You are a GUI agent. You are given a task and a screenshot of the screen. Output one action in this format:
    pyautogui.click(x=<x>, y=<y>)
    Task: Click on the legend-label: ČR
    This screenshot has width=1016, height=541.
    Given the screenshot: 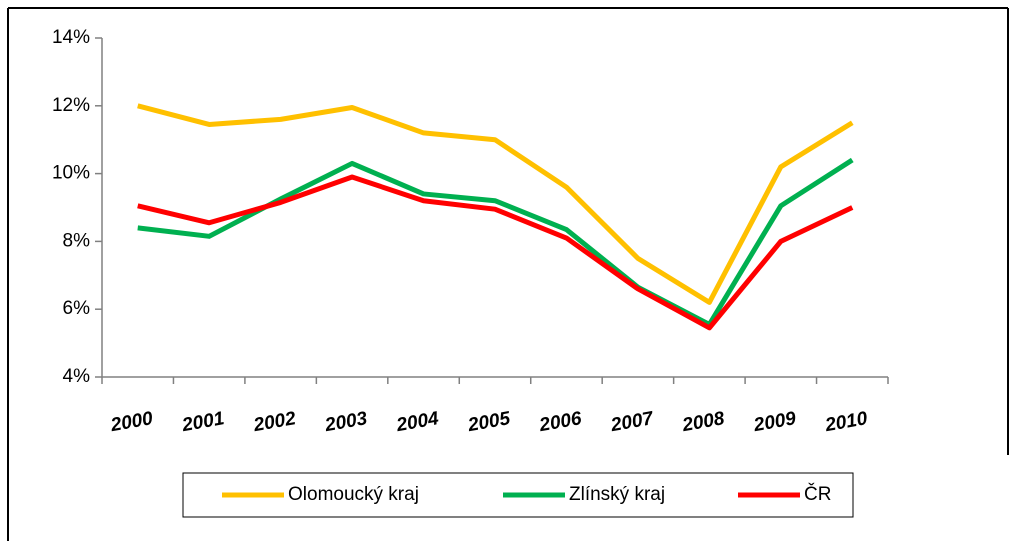 What is the action you would take?
    pyautogui.click(x=817, y=494)
    